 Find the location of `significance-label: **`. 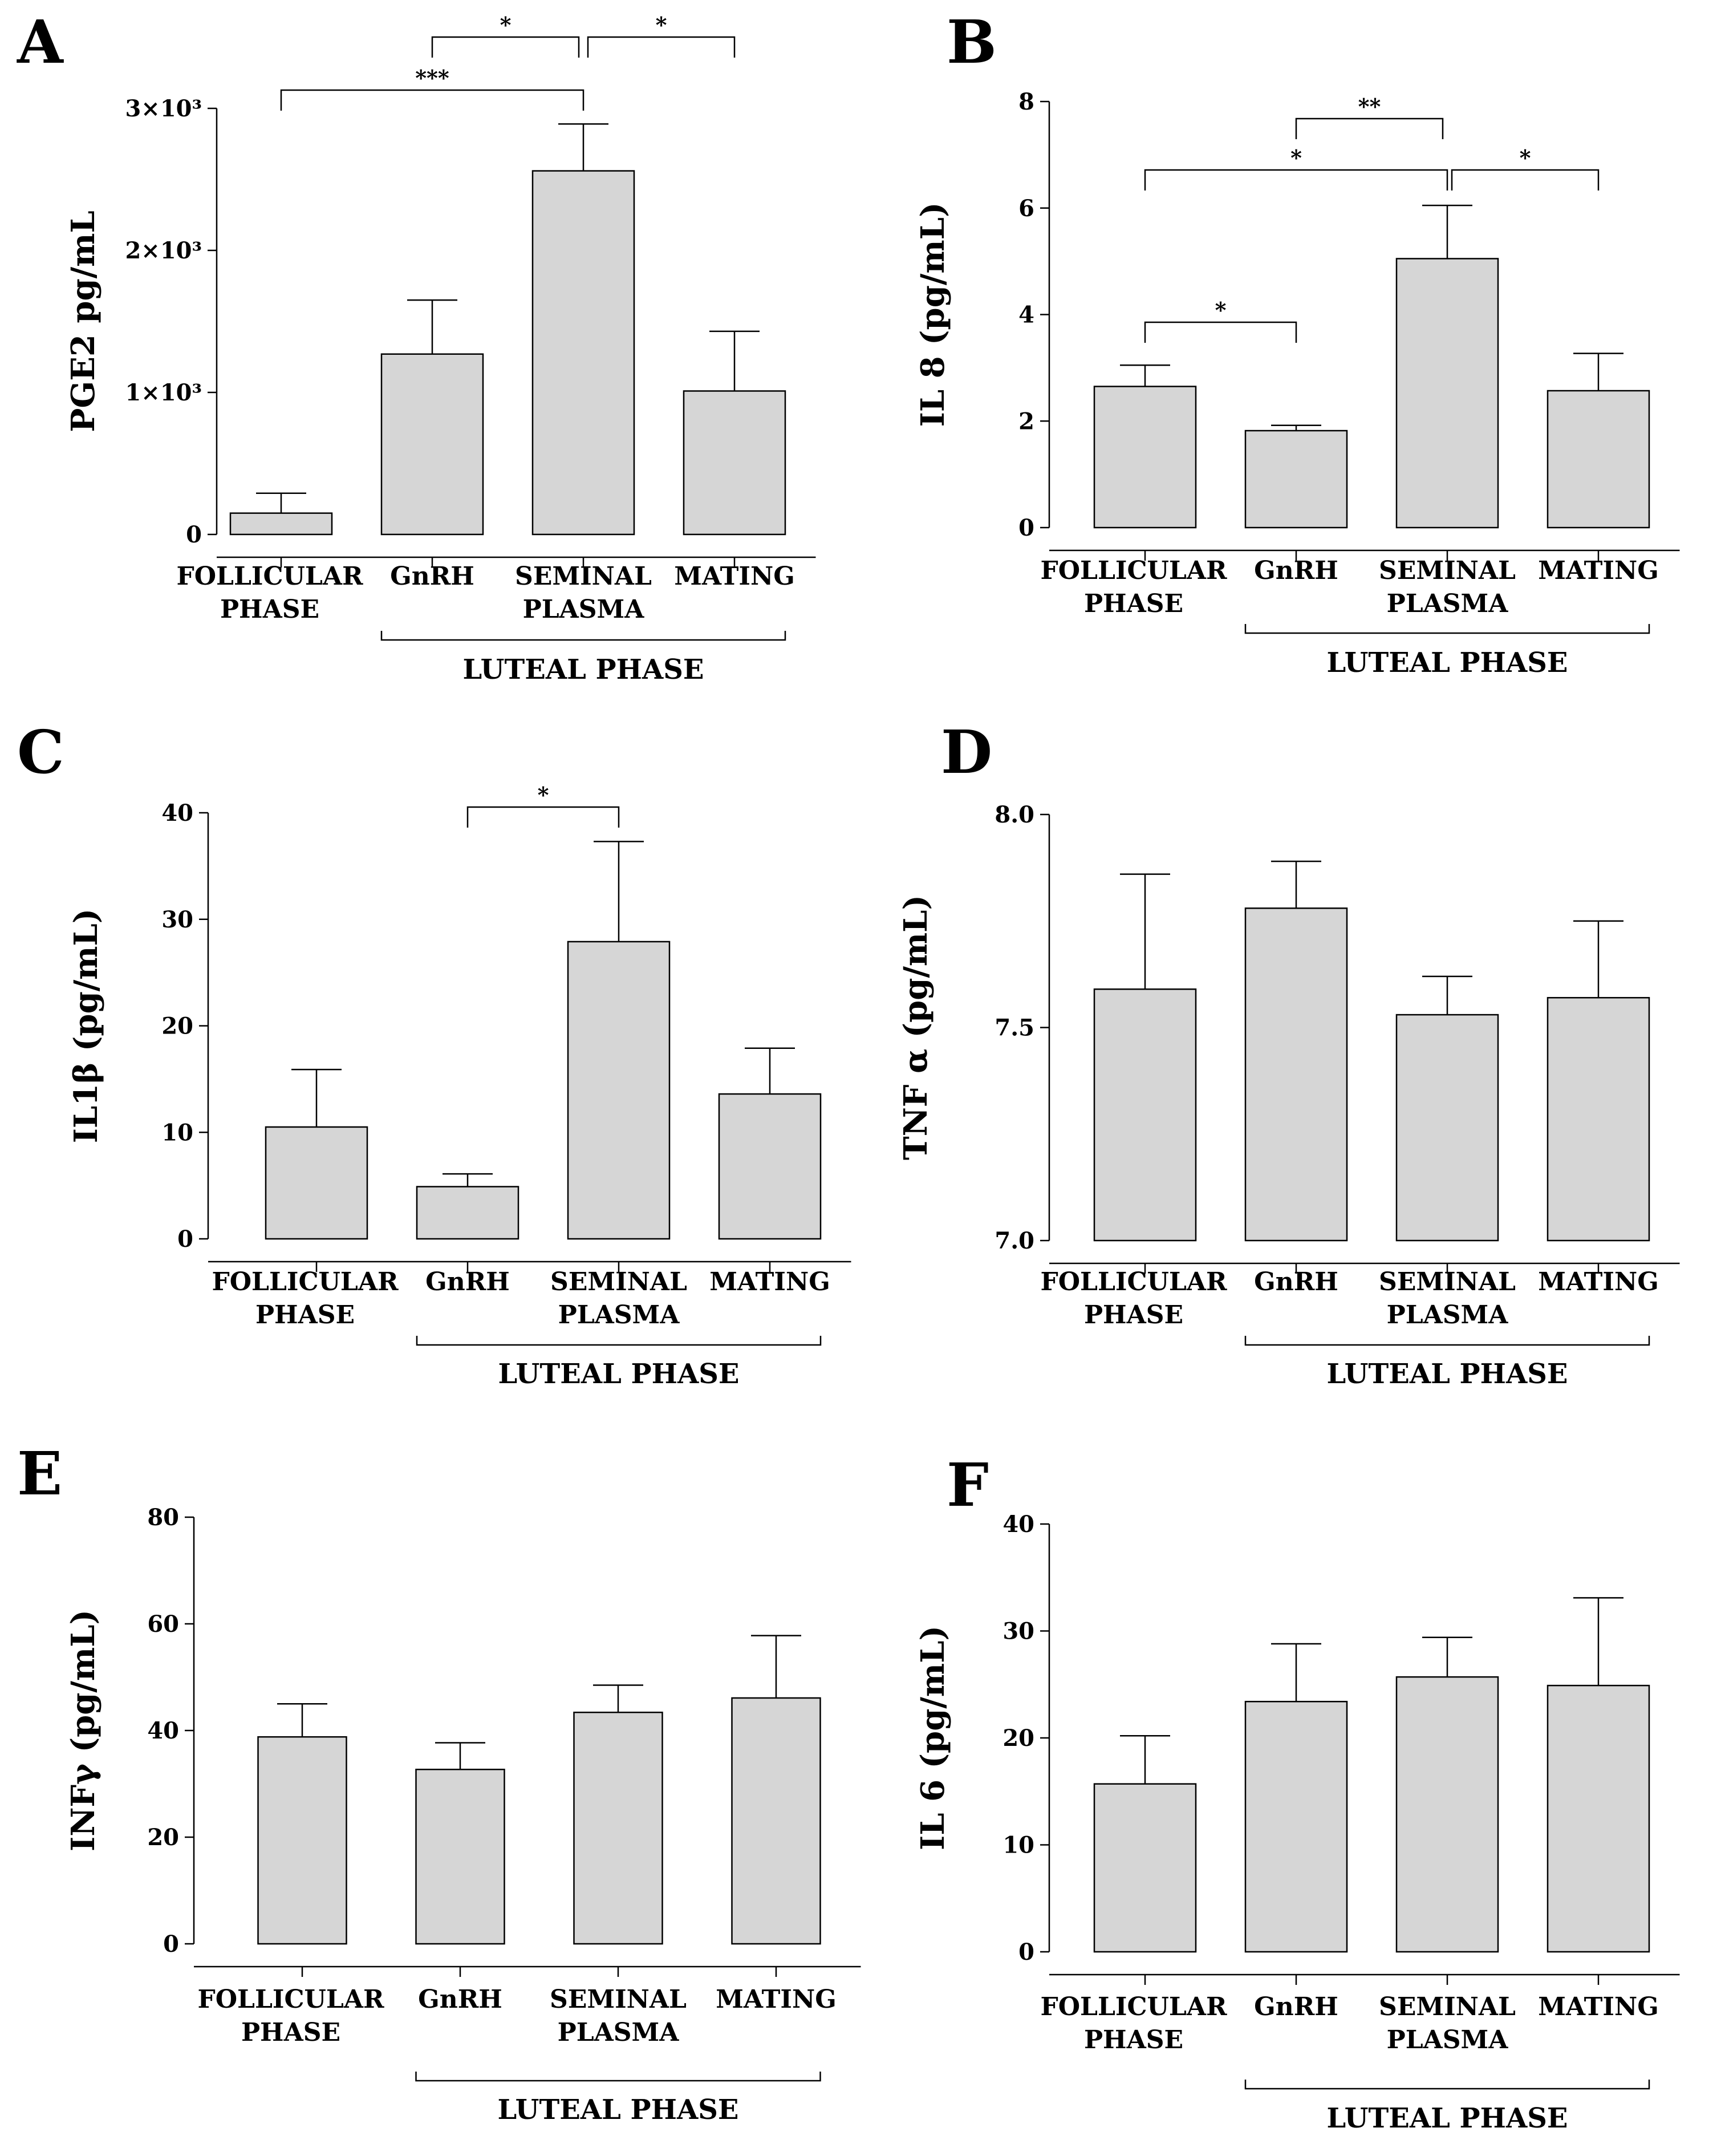

significance-label: ** is located at coordinates (1369, 107).